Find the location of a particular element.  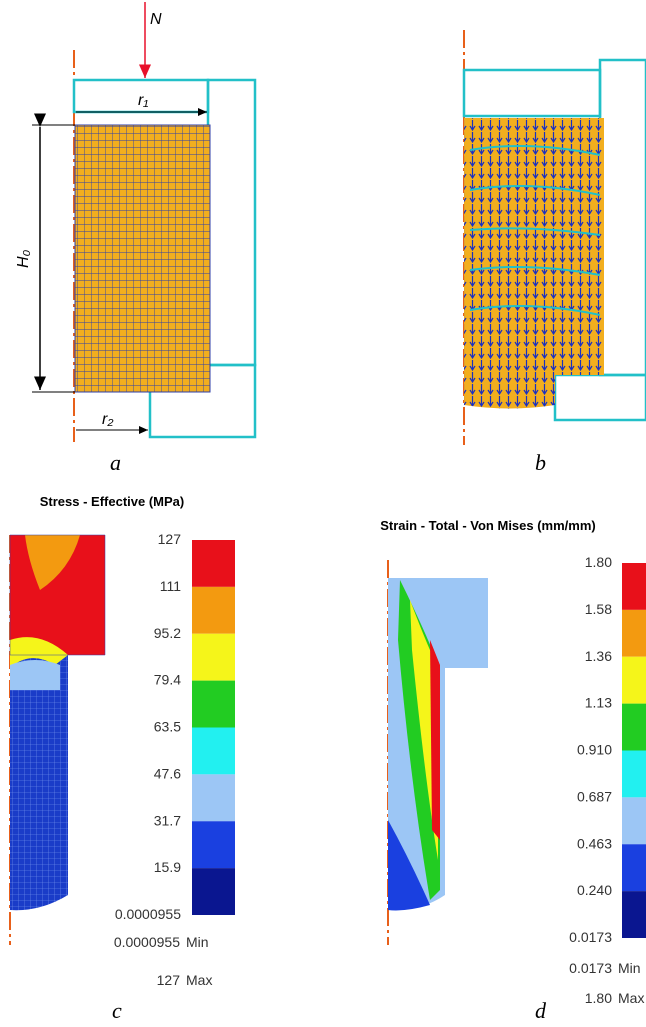

colorbar-tick-label: 95.2 is located at coordinates (167, 633).